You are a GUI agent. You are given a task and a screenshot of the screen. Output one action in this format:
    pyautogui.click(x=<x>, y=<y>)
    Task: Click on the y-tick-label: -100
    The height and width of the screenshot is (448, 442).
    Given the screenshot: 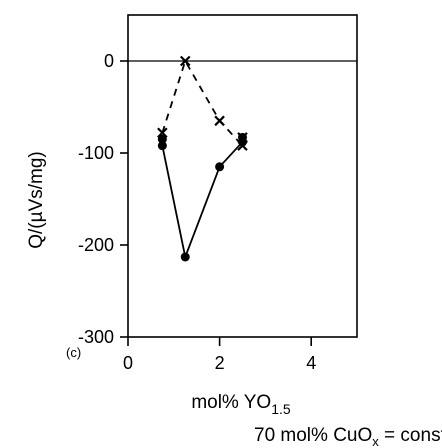 What is the action you would take?
    pyautogui.click(x=96, y=153)
    